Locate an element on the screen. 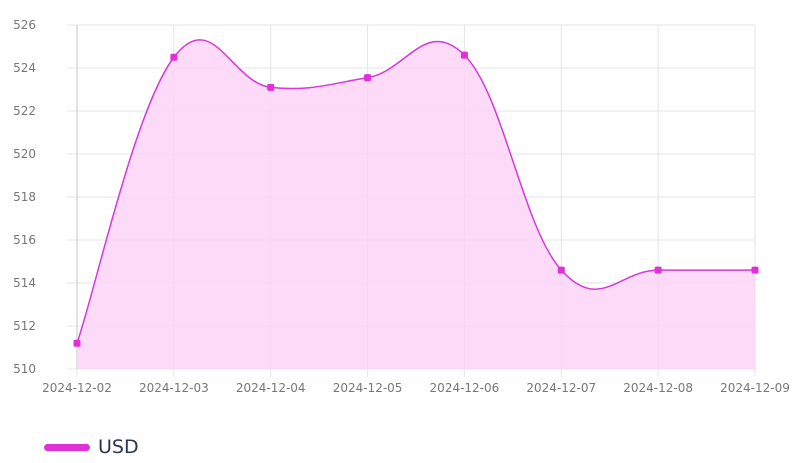 The width and height of the screenshot is (800, 463). y-tick-label: 510 is located at coordinates (24, 369).